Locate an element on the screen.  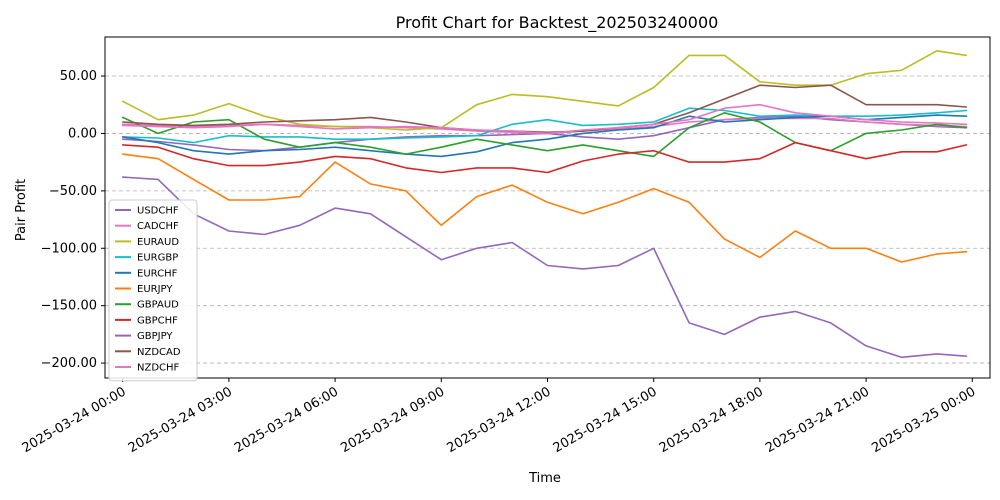
x-tick-label: 2025-03-24 12:00 is located at coordinates (499, 420).